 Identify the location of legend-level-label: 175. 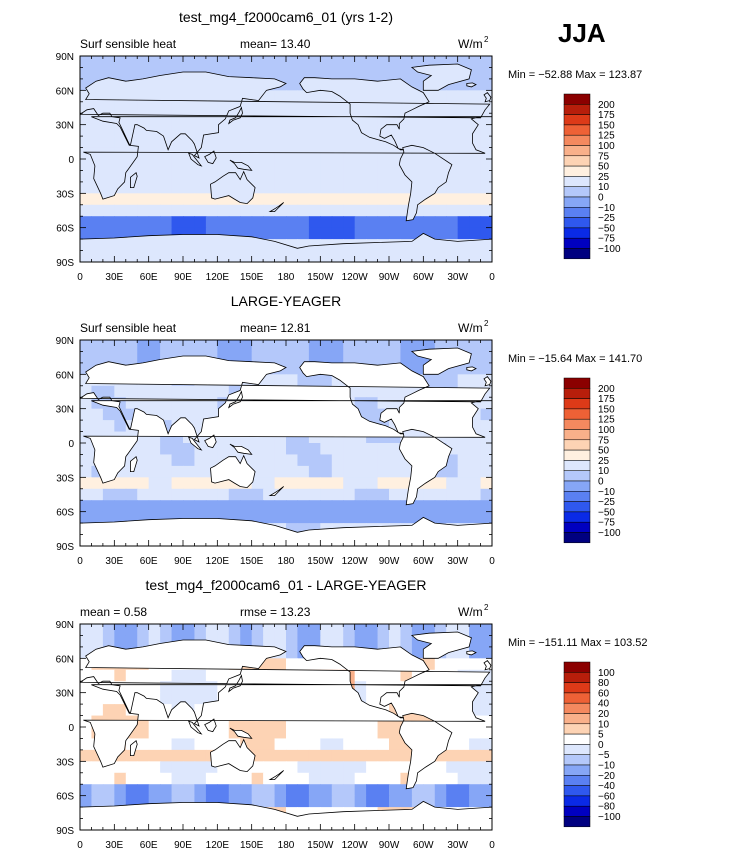
(606, 399).